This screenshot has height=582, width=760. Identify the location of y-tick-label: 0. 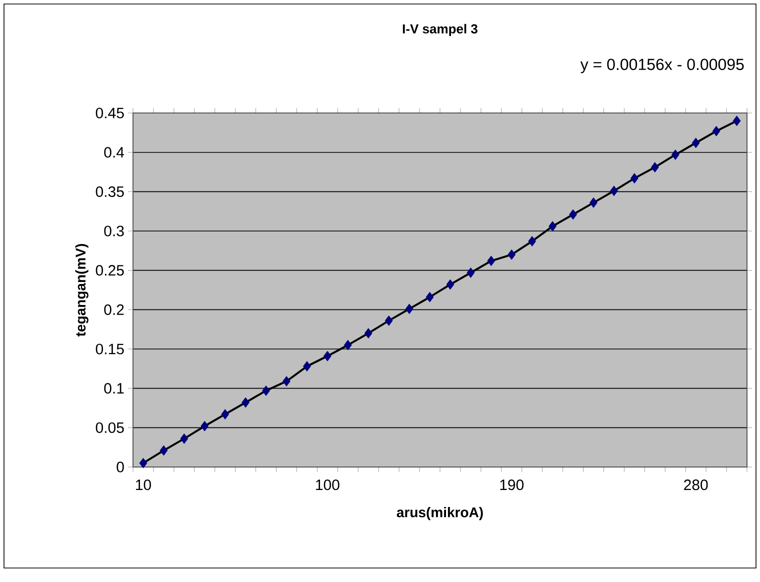
(120, 467).